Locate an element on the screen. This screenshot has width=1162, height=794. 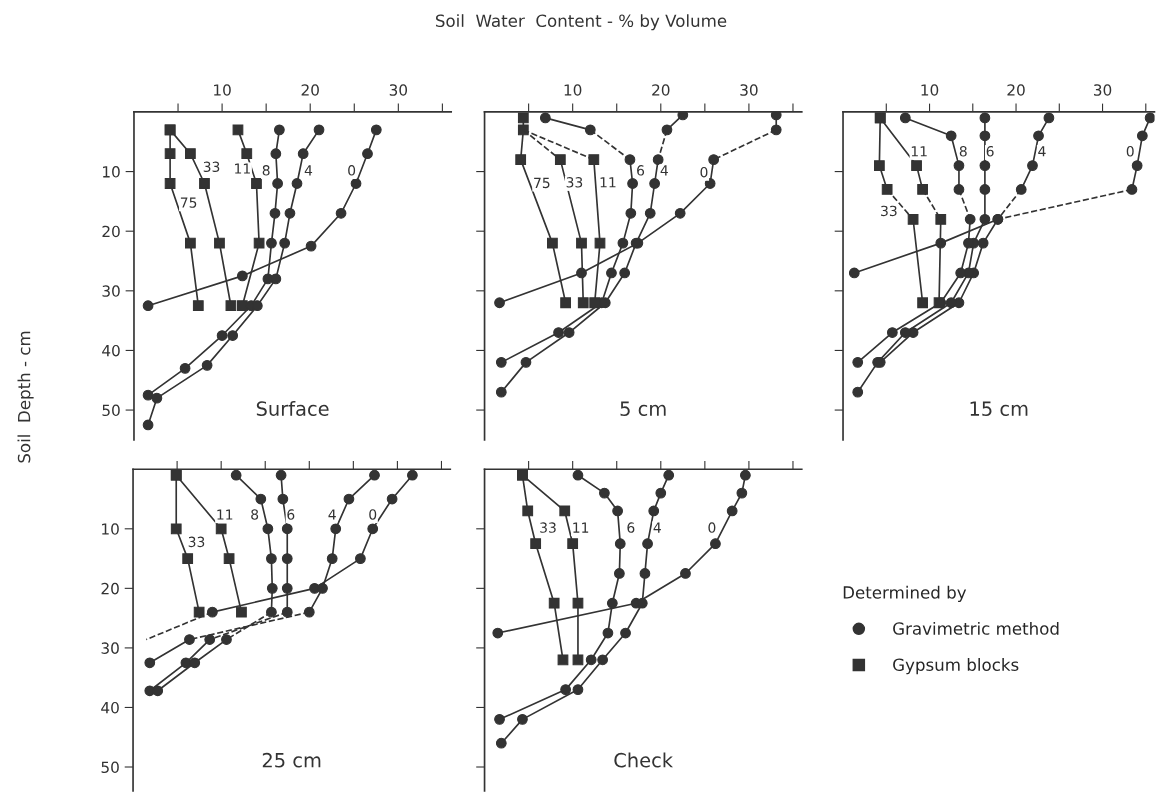
text: 25 cm is located at coordinates (291, 760).